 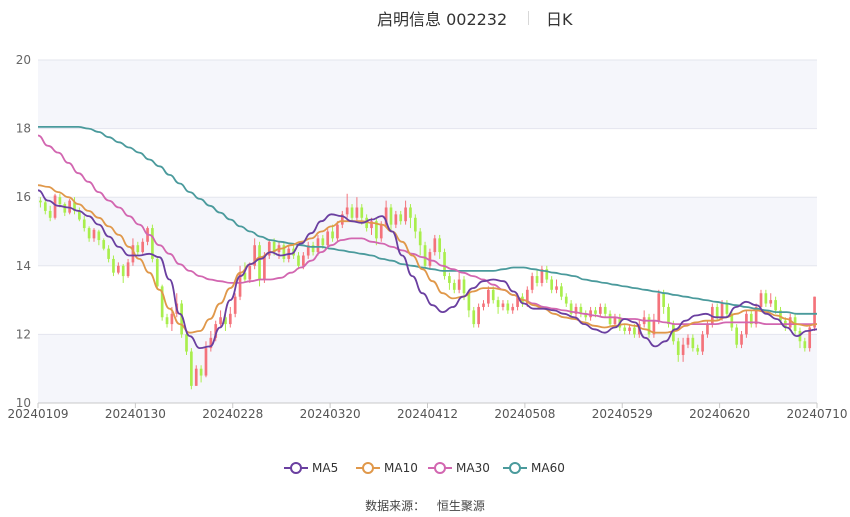 I want to click on x-tick-label: 20240228, so click(x=232, y=414).